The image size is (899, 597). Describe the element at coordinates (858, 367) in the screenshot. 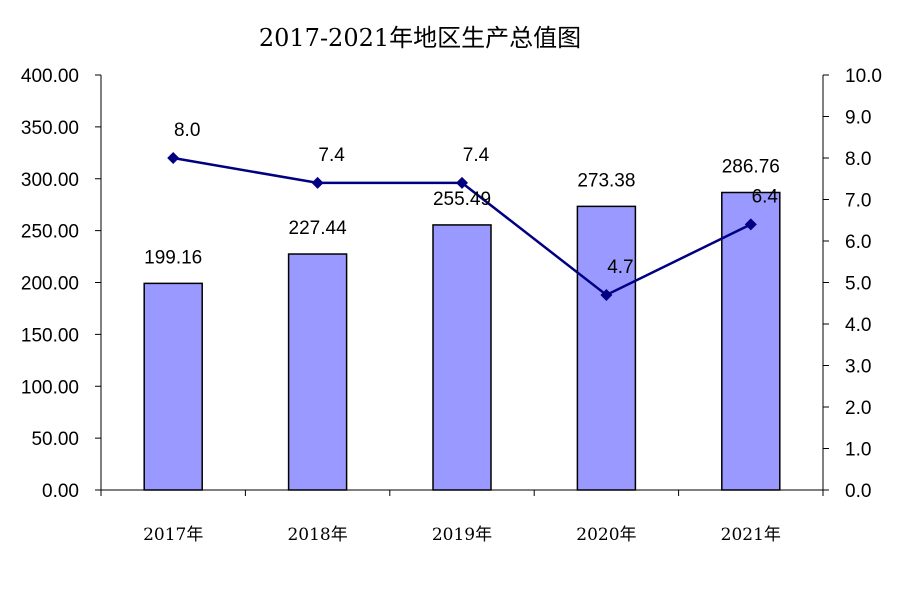

I see `y-right-tick-label: 3.0` at that location.